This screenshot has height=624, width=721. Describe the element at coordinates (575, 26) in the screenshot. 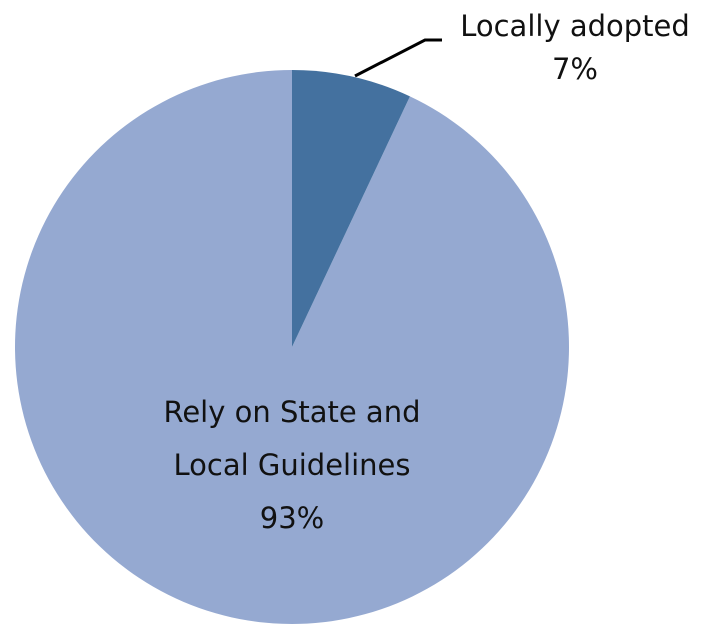

I see `category-label: Locally adopted` at that location.